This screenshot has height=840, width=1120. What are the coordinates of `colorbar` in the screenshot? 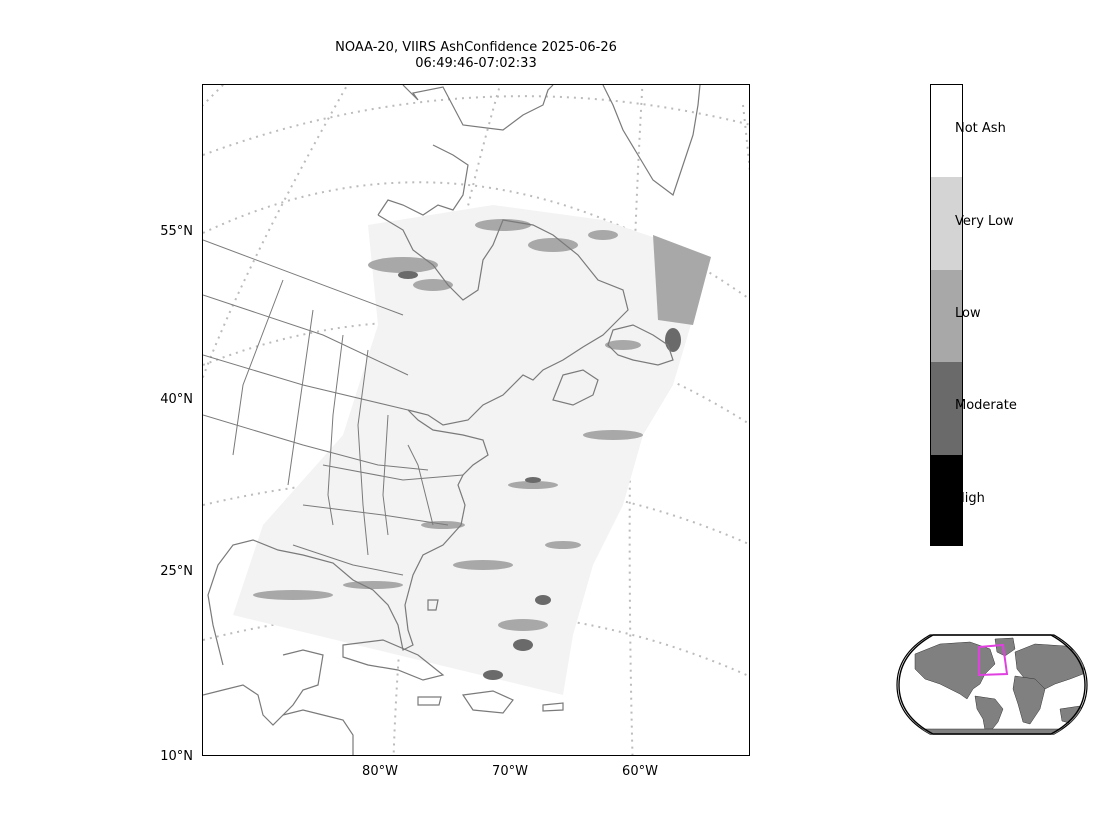 It's located at (946, 315).